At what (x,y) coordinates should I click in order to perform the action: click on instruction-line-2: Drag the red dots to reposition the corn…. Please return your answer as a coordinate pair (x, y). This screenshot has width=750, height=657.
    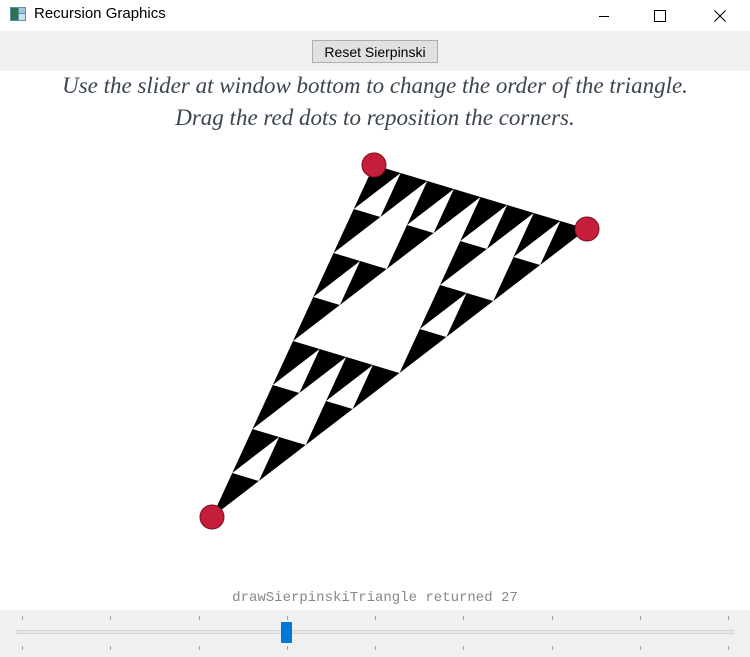
    Looking at the image, I should click on (375, 117).